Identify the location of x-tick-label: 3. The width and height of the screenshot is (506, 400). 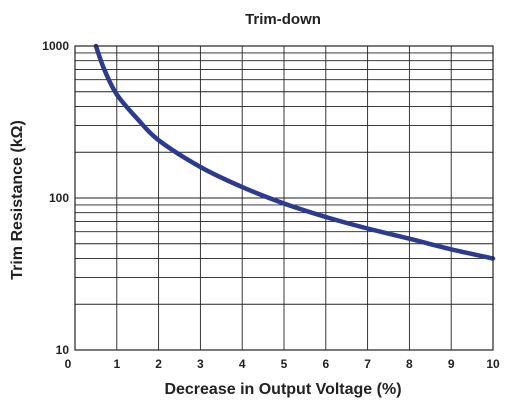
(200, 364).